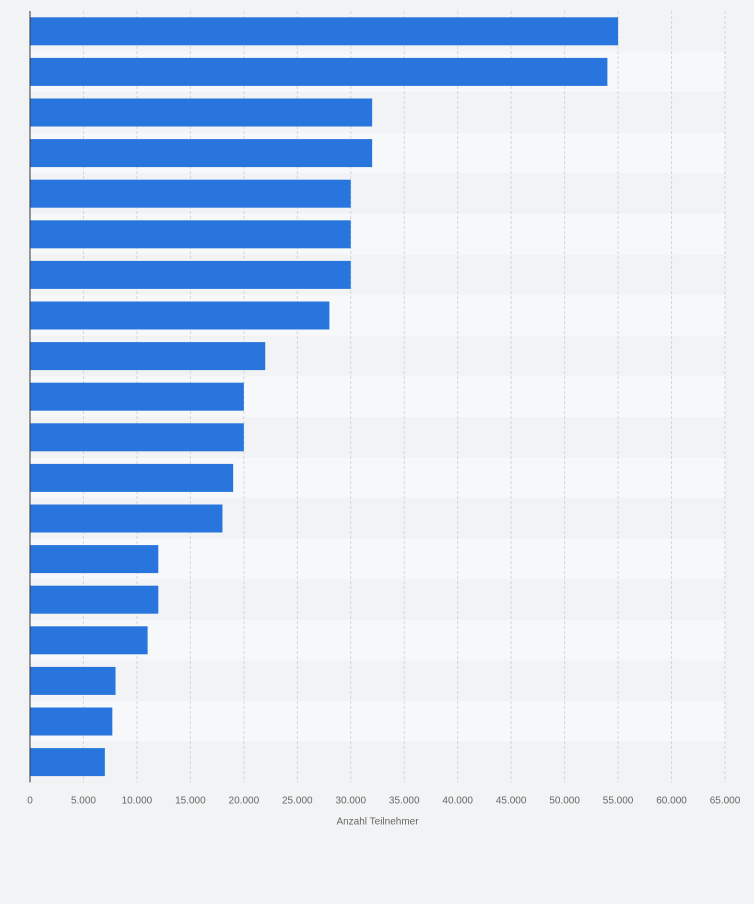 Image resolution: width=754 pixels, height=904 pixels. Describe the element at coordinates (30, 800) in the screenshot. I see `x-tick-label: 0` at that location.